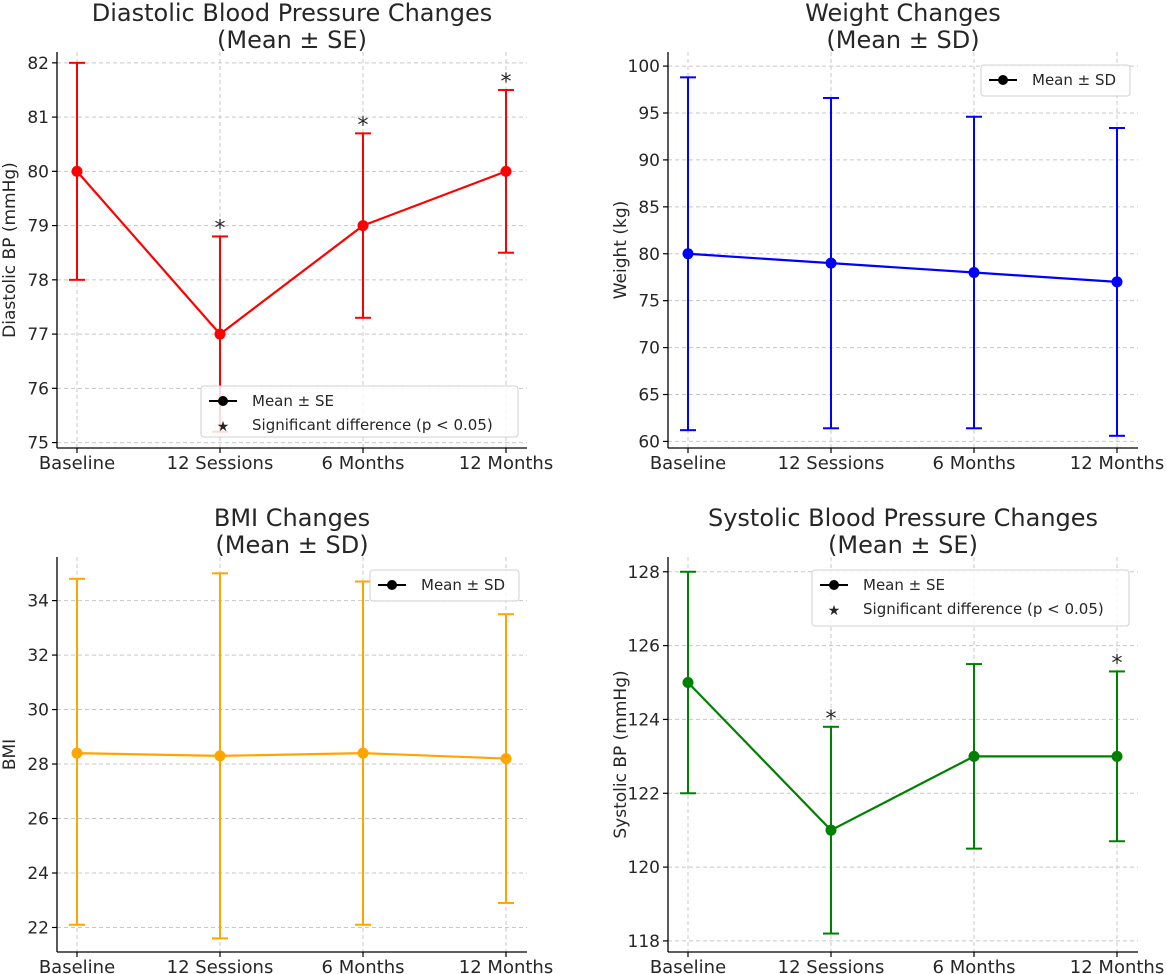 This screenshot has width=1167, height=974. What do you see at coordinates (644, 942) in the screenshot?
I see `y-tick-label: 118` at bounding box center [644, 942].